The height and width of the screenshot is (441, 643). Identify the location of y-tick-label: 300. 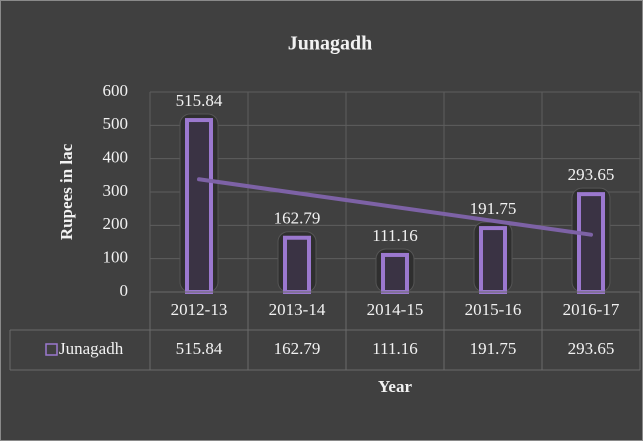
(116, 190).